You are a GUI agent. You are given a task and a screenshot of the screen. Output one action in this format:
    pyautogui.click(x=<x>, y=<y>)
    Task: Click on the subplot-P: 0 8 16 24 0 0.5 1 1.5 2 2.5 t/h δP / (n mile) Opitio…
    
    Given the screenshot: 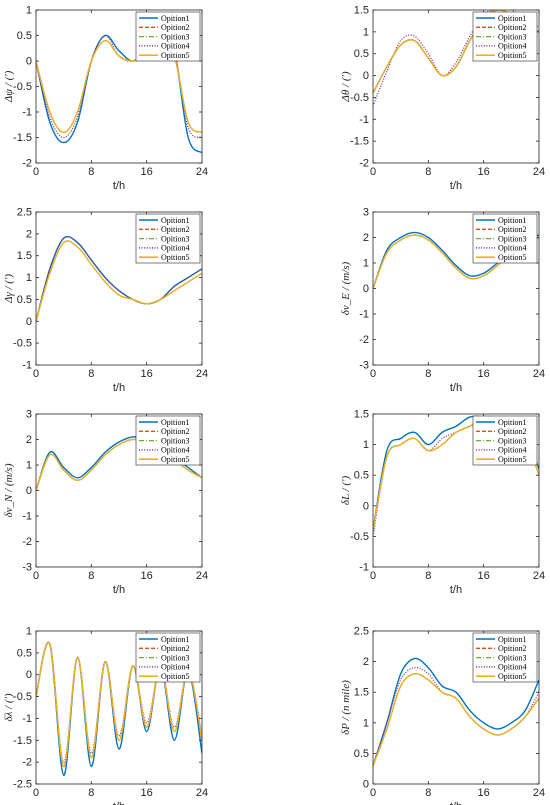 What is the action you would take?
    pyautogui.click(x=442, y=715)
    